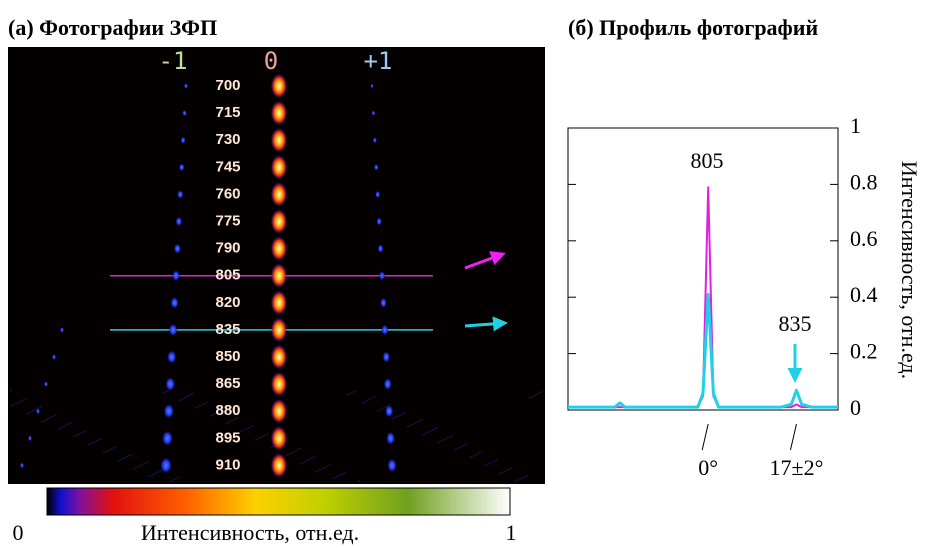 The width and height of the screenshot is (927, 548). Describe the element at coordinates (864, 181) in the screenshot. I see `y-tick-label: 0.8` at that location.